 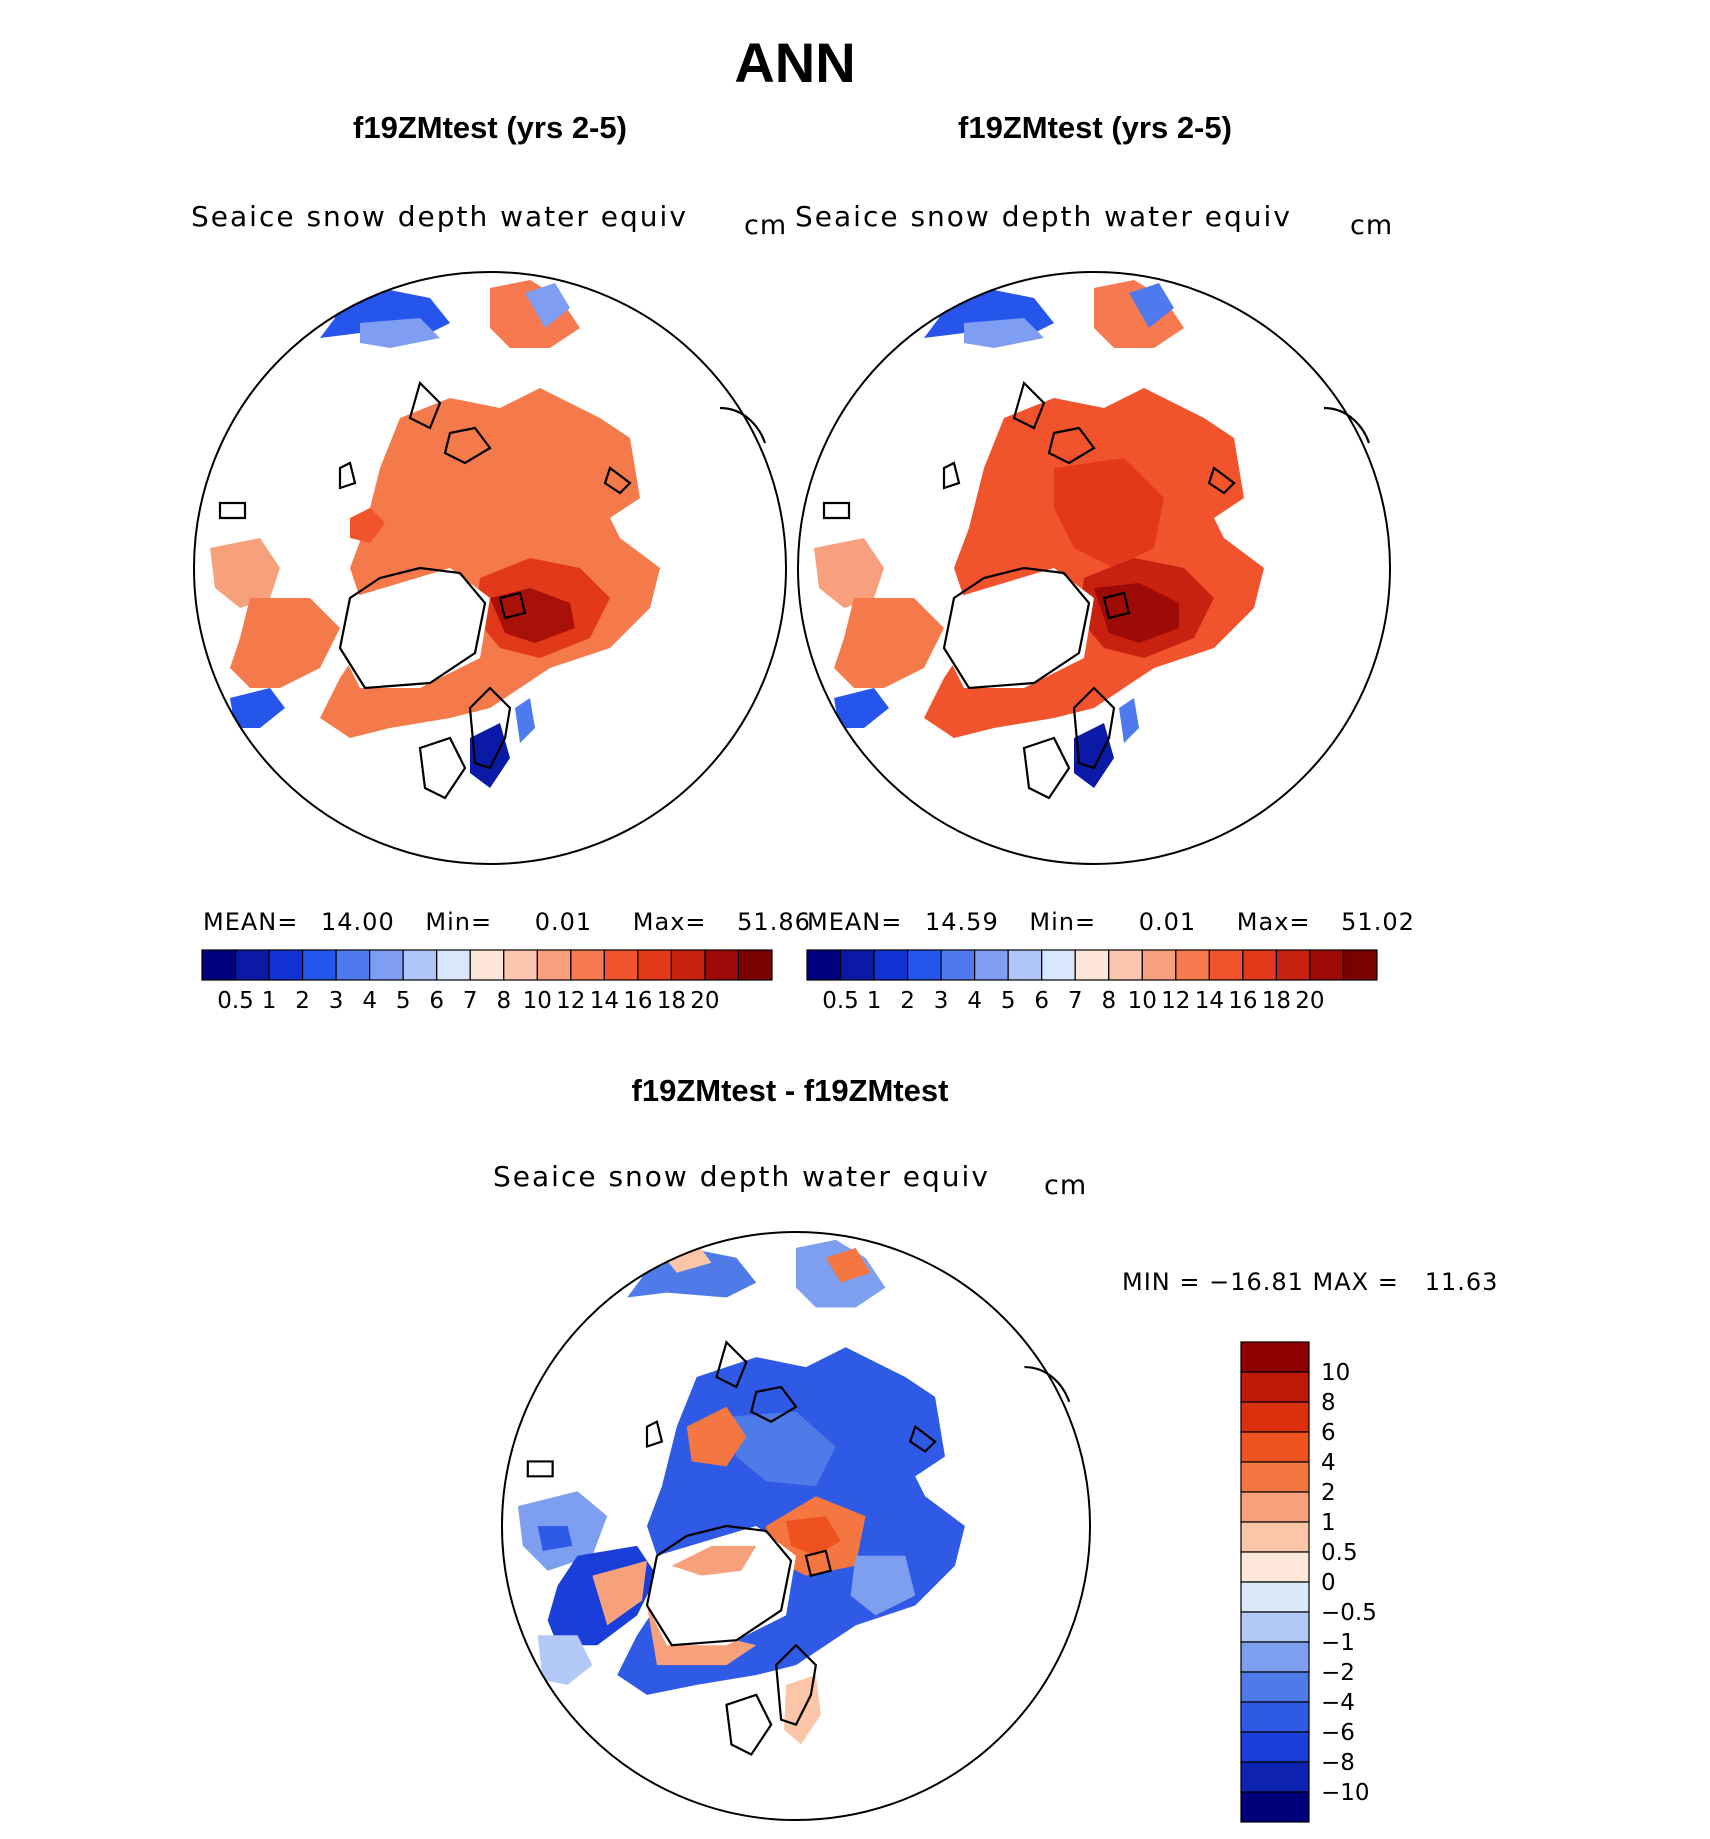 I want to click on panel-1-colorbar-label: 20, so click(x=704, y=1001).